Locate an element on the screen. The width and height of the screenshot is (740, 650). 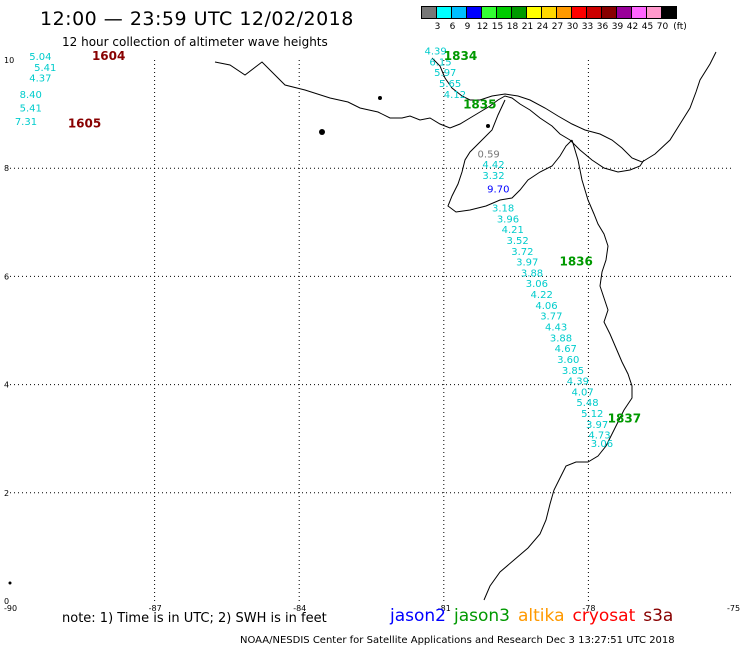
wave-height-label: 6.15 is located at coordinates (440, 62).